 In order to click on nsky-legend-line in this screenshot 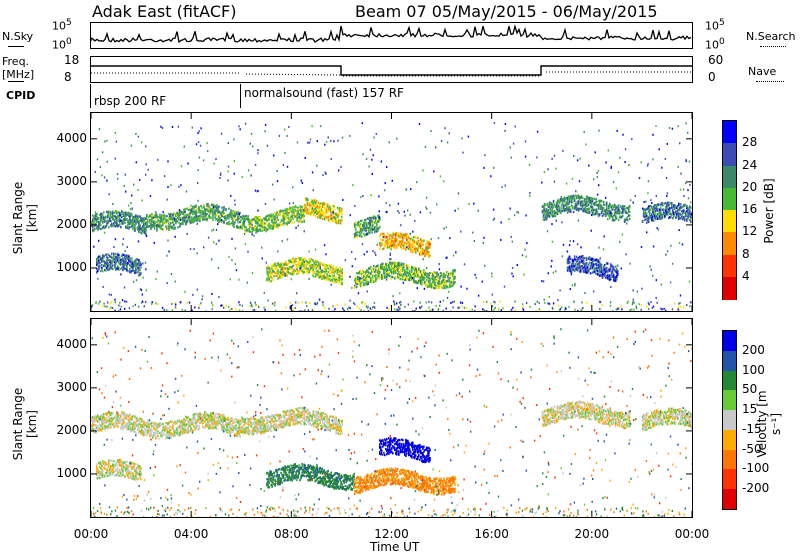, I will do `click(16, 46)`.